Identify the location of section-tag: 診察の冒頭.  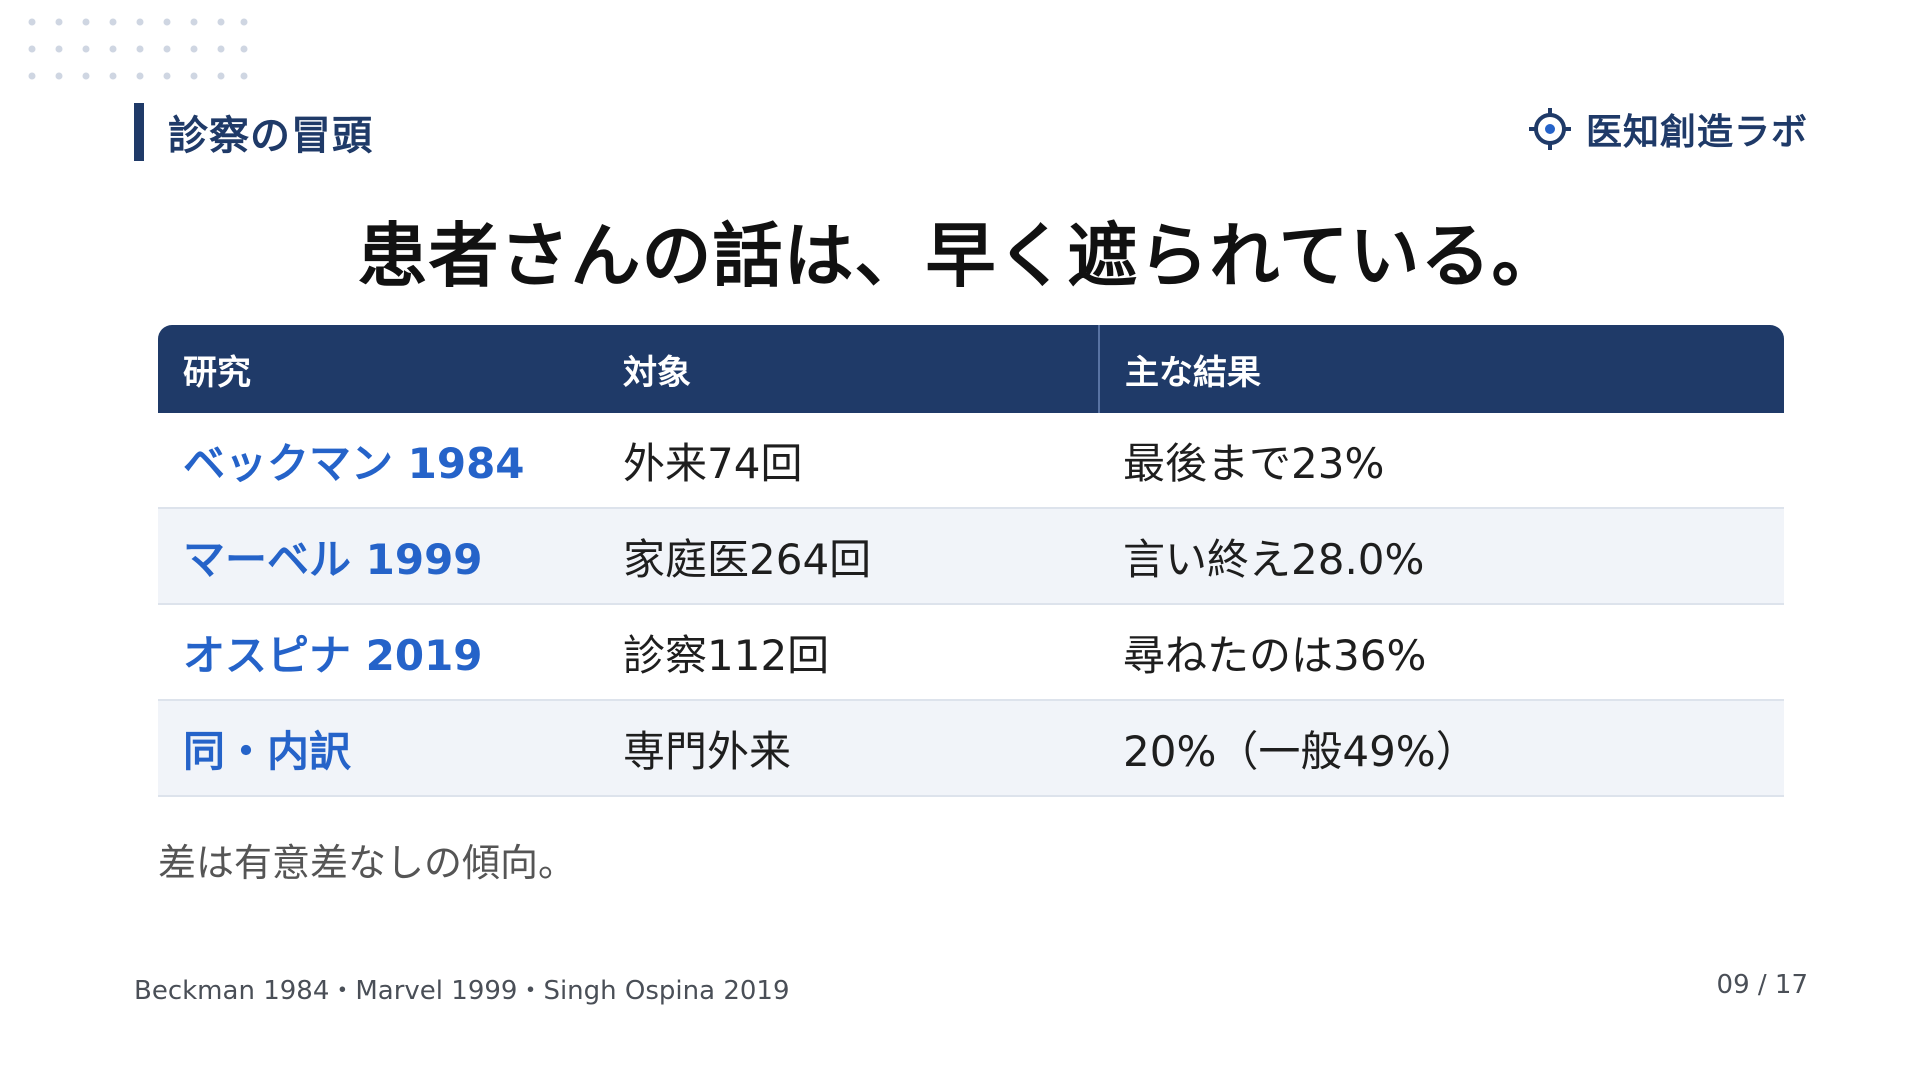
(253, 132).